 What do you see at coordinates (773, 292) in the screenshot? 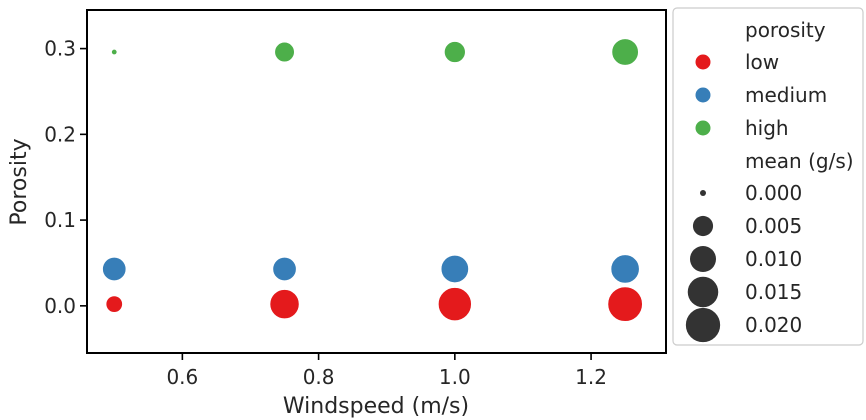
I see `legend-size-label: 0.015` at bounding box center [773, 292].